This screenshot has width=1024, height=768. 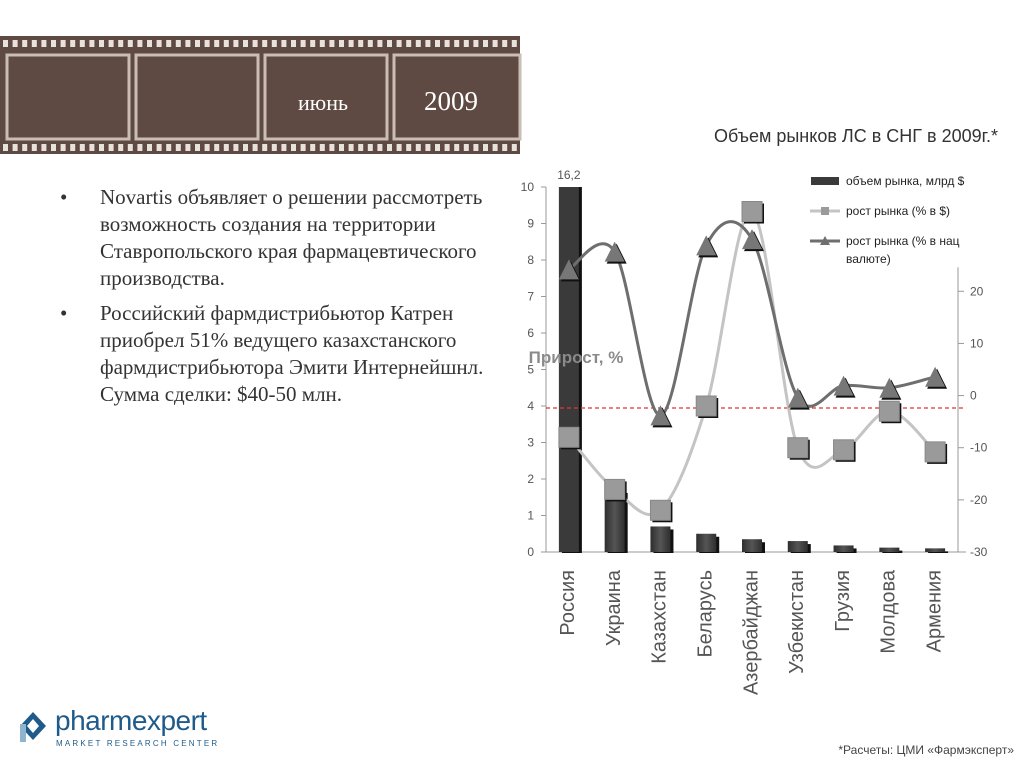 I want to click on x-tick-label: Россия, so click(x=568, y=603).